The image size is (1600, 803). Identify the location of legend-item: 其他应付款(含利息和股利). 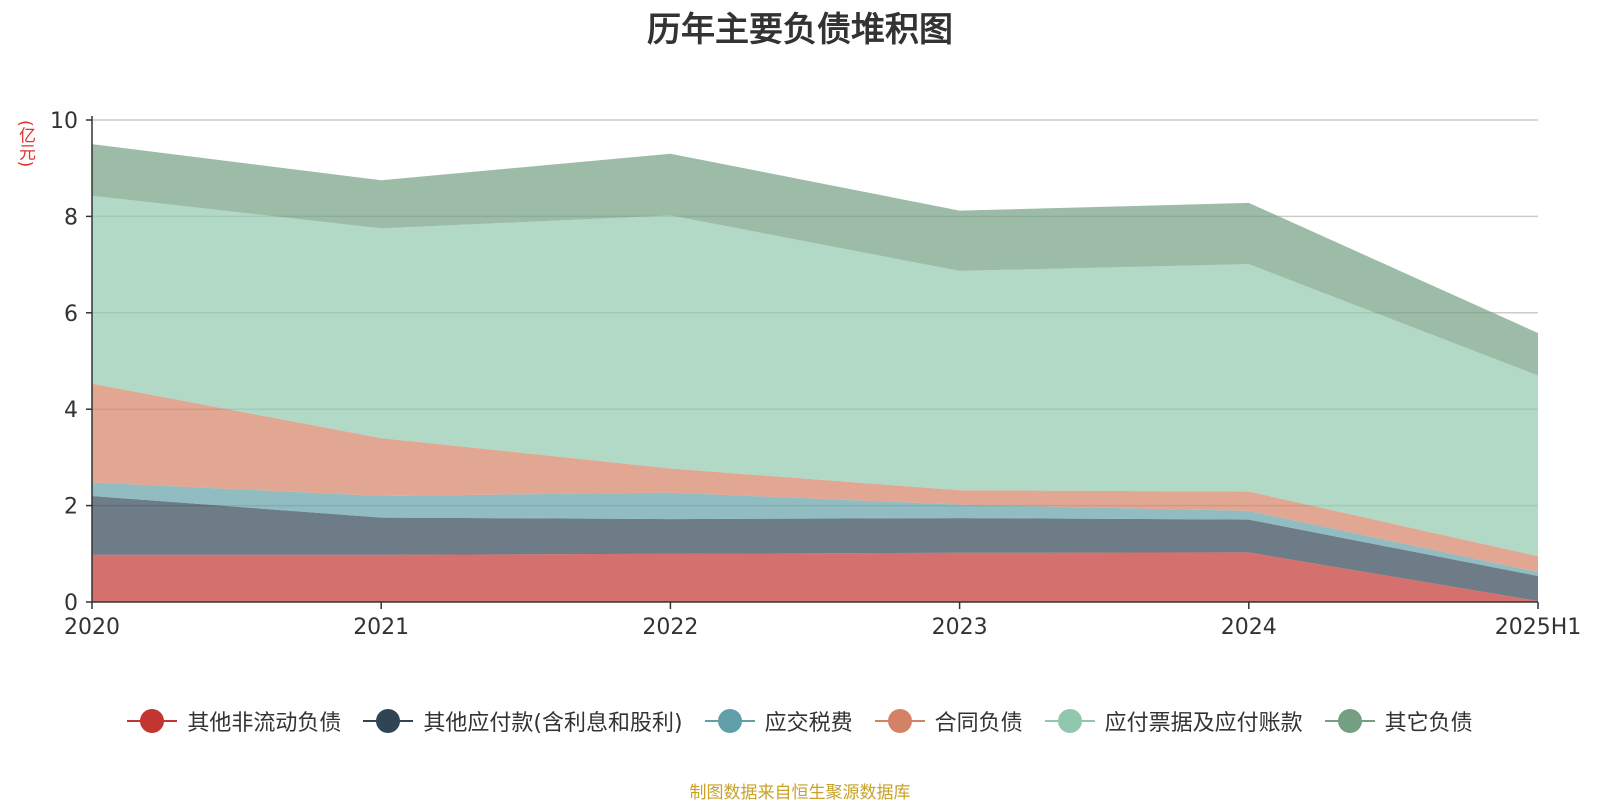
(523, 721).